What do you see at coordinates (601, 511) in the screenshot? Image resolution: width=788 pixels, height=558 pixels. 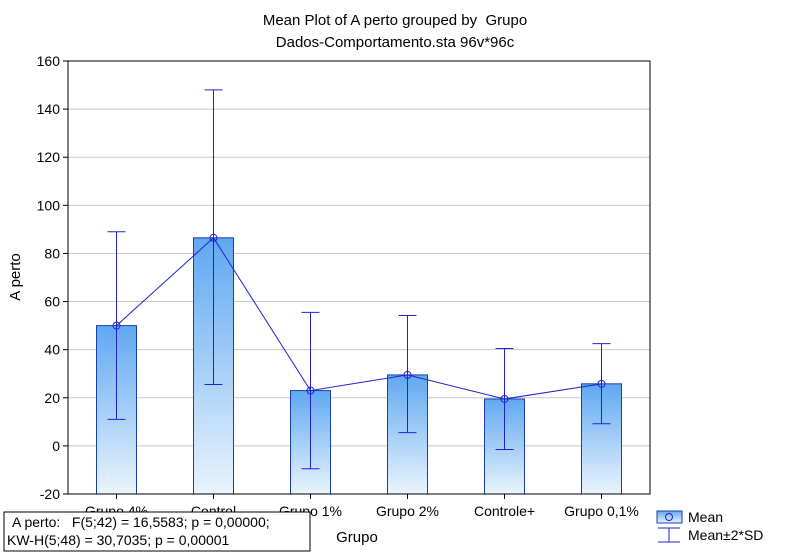 I see `x-tick-label: Grupo 0,1%` at bounding box center [601, 511].